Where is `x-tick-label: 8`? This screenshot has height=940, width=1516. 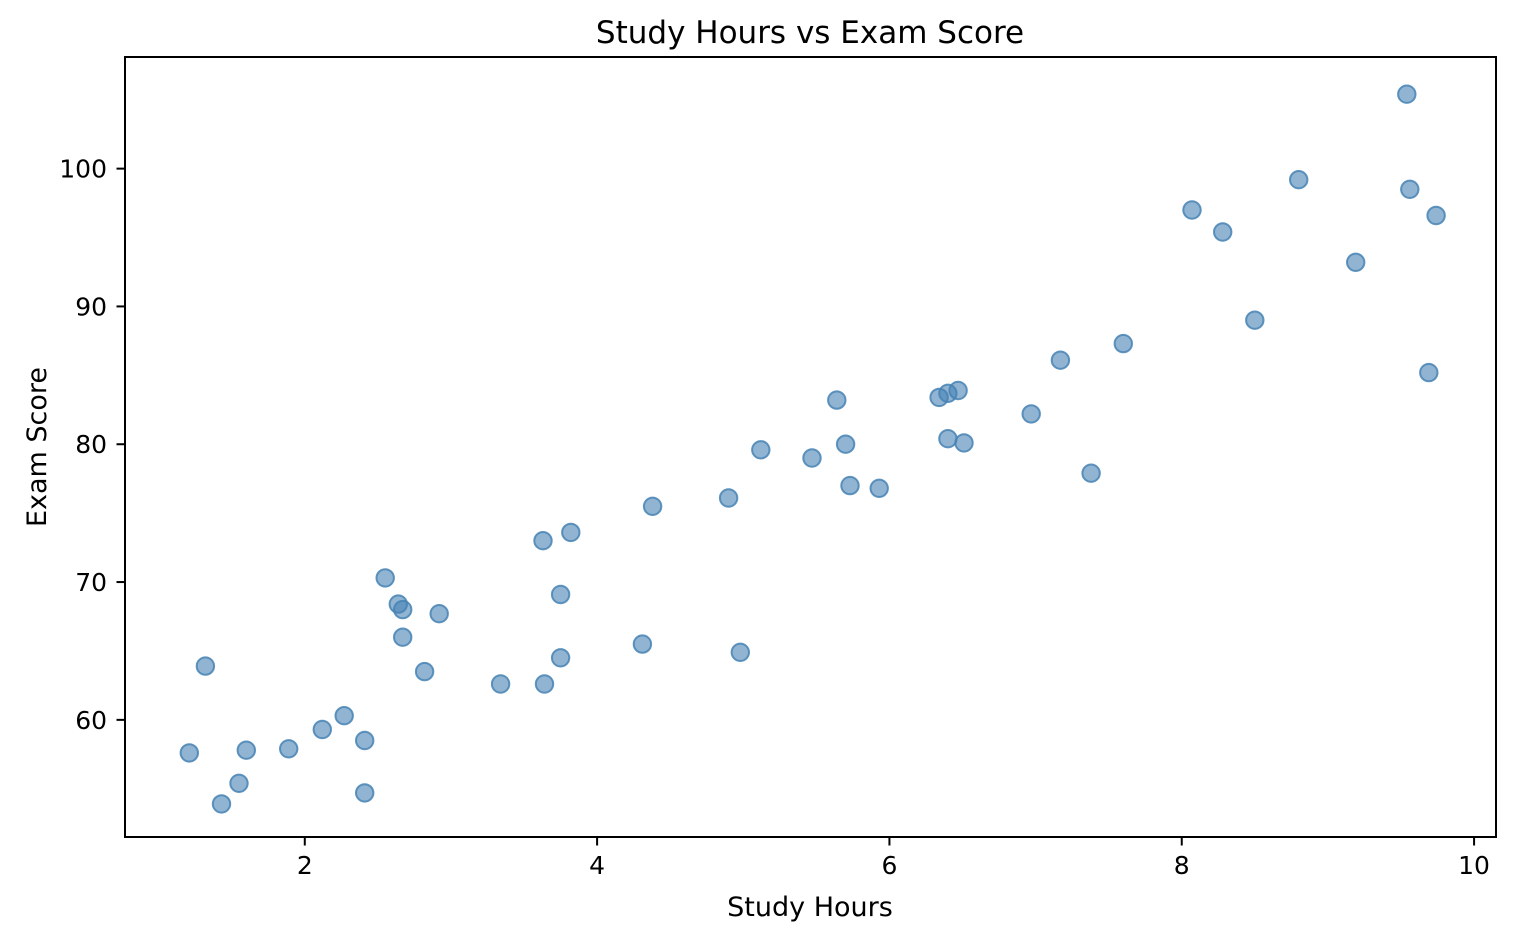 x-tick-label: 8 is located at coordinates (1182, 865).